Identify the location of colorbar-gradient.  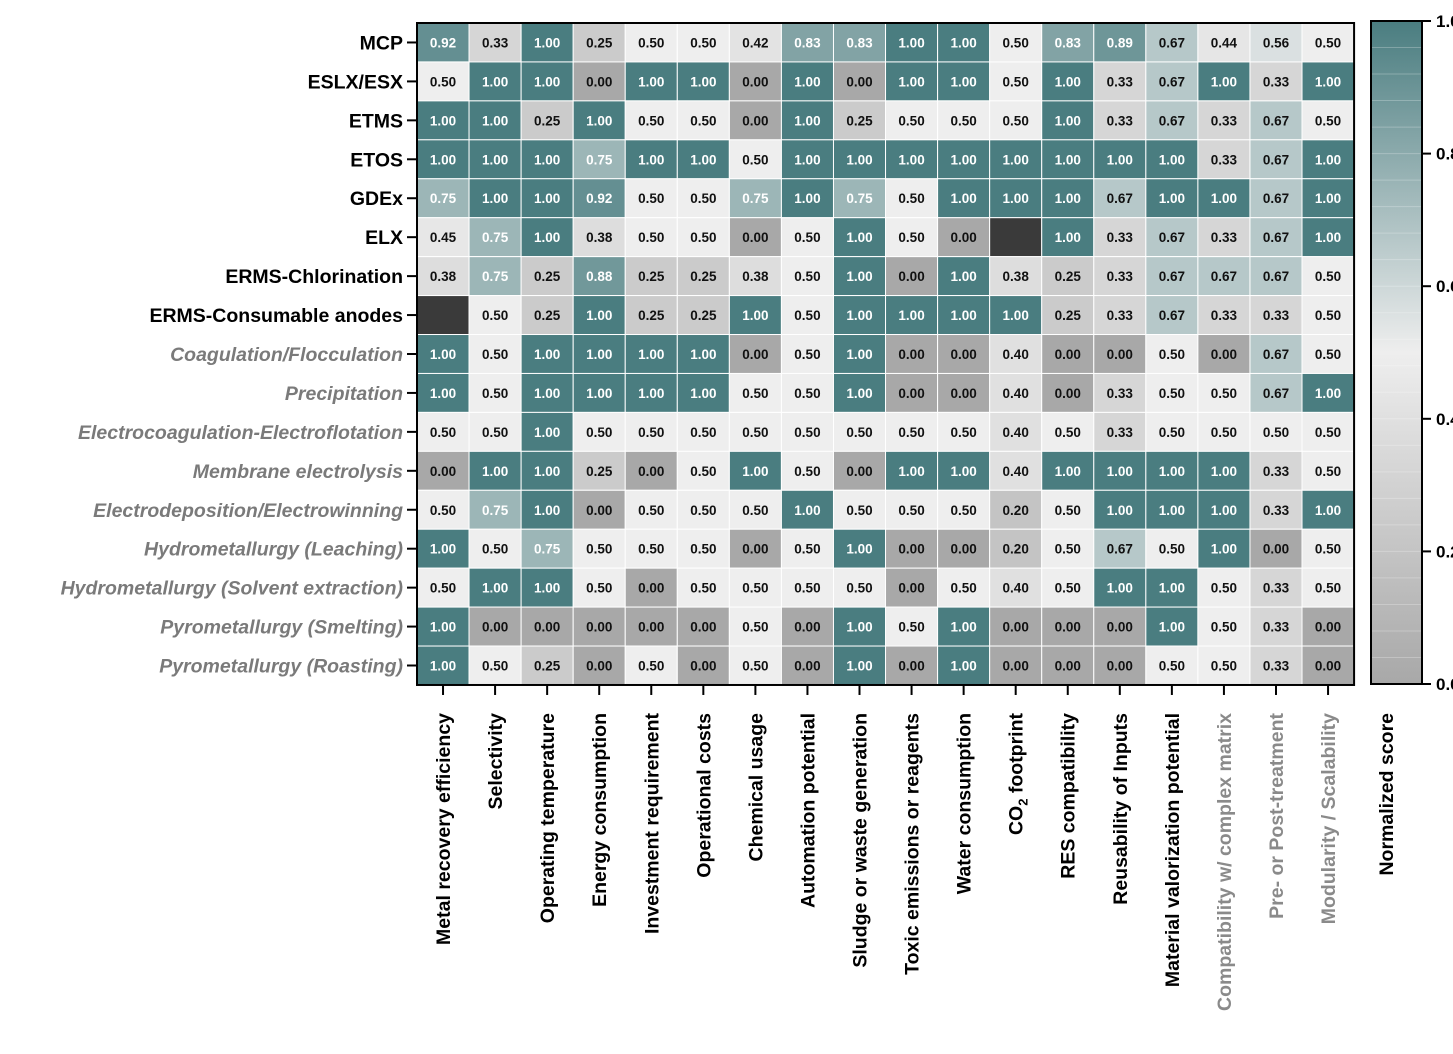
(1396, 352).